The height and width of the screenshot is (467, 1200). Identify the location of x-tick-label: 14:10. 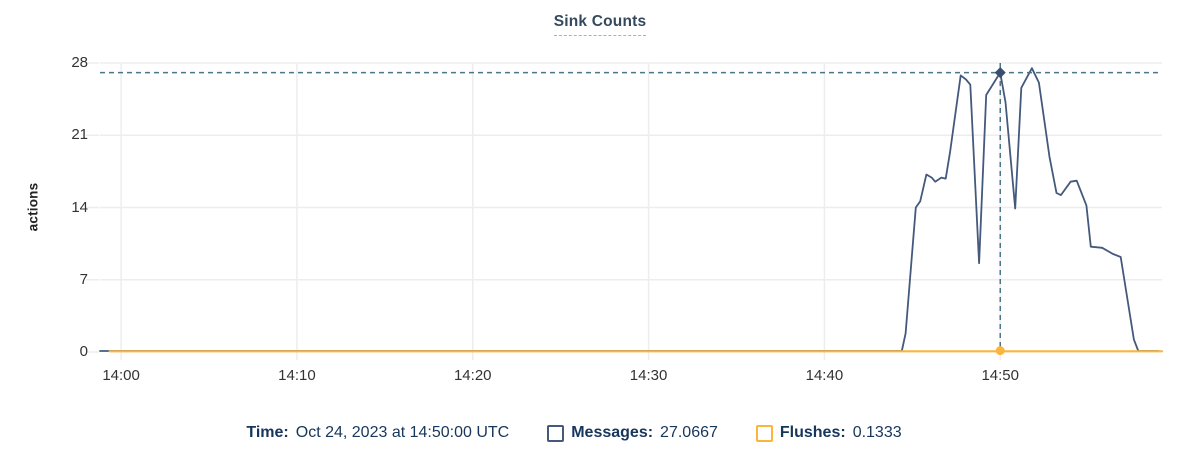
(297, 375).